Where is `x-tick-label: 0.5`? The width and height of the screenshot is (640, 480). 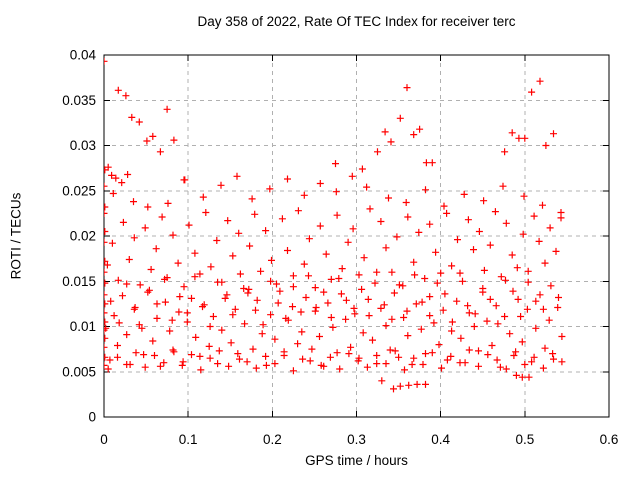 x-tick-label: 0.5 is located at coordinates (524, 439).